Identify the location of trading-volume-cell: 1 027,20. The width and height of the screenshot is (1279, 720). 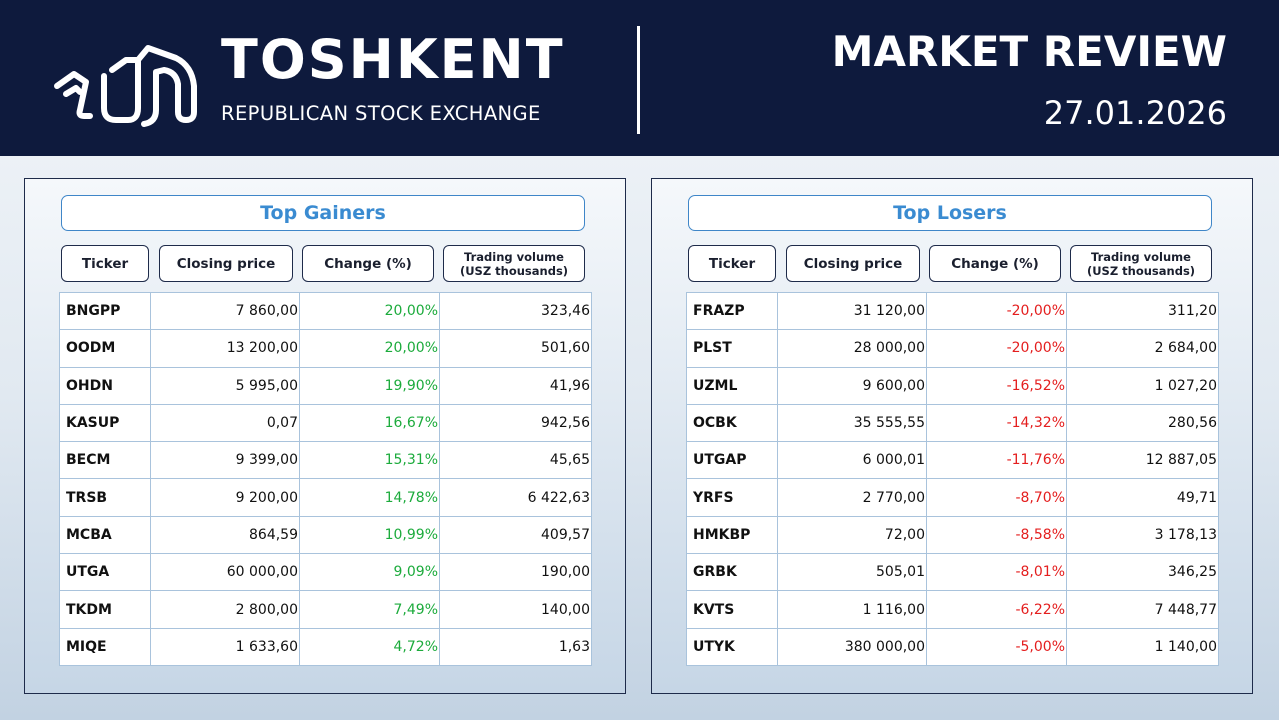
(1142, 385).